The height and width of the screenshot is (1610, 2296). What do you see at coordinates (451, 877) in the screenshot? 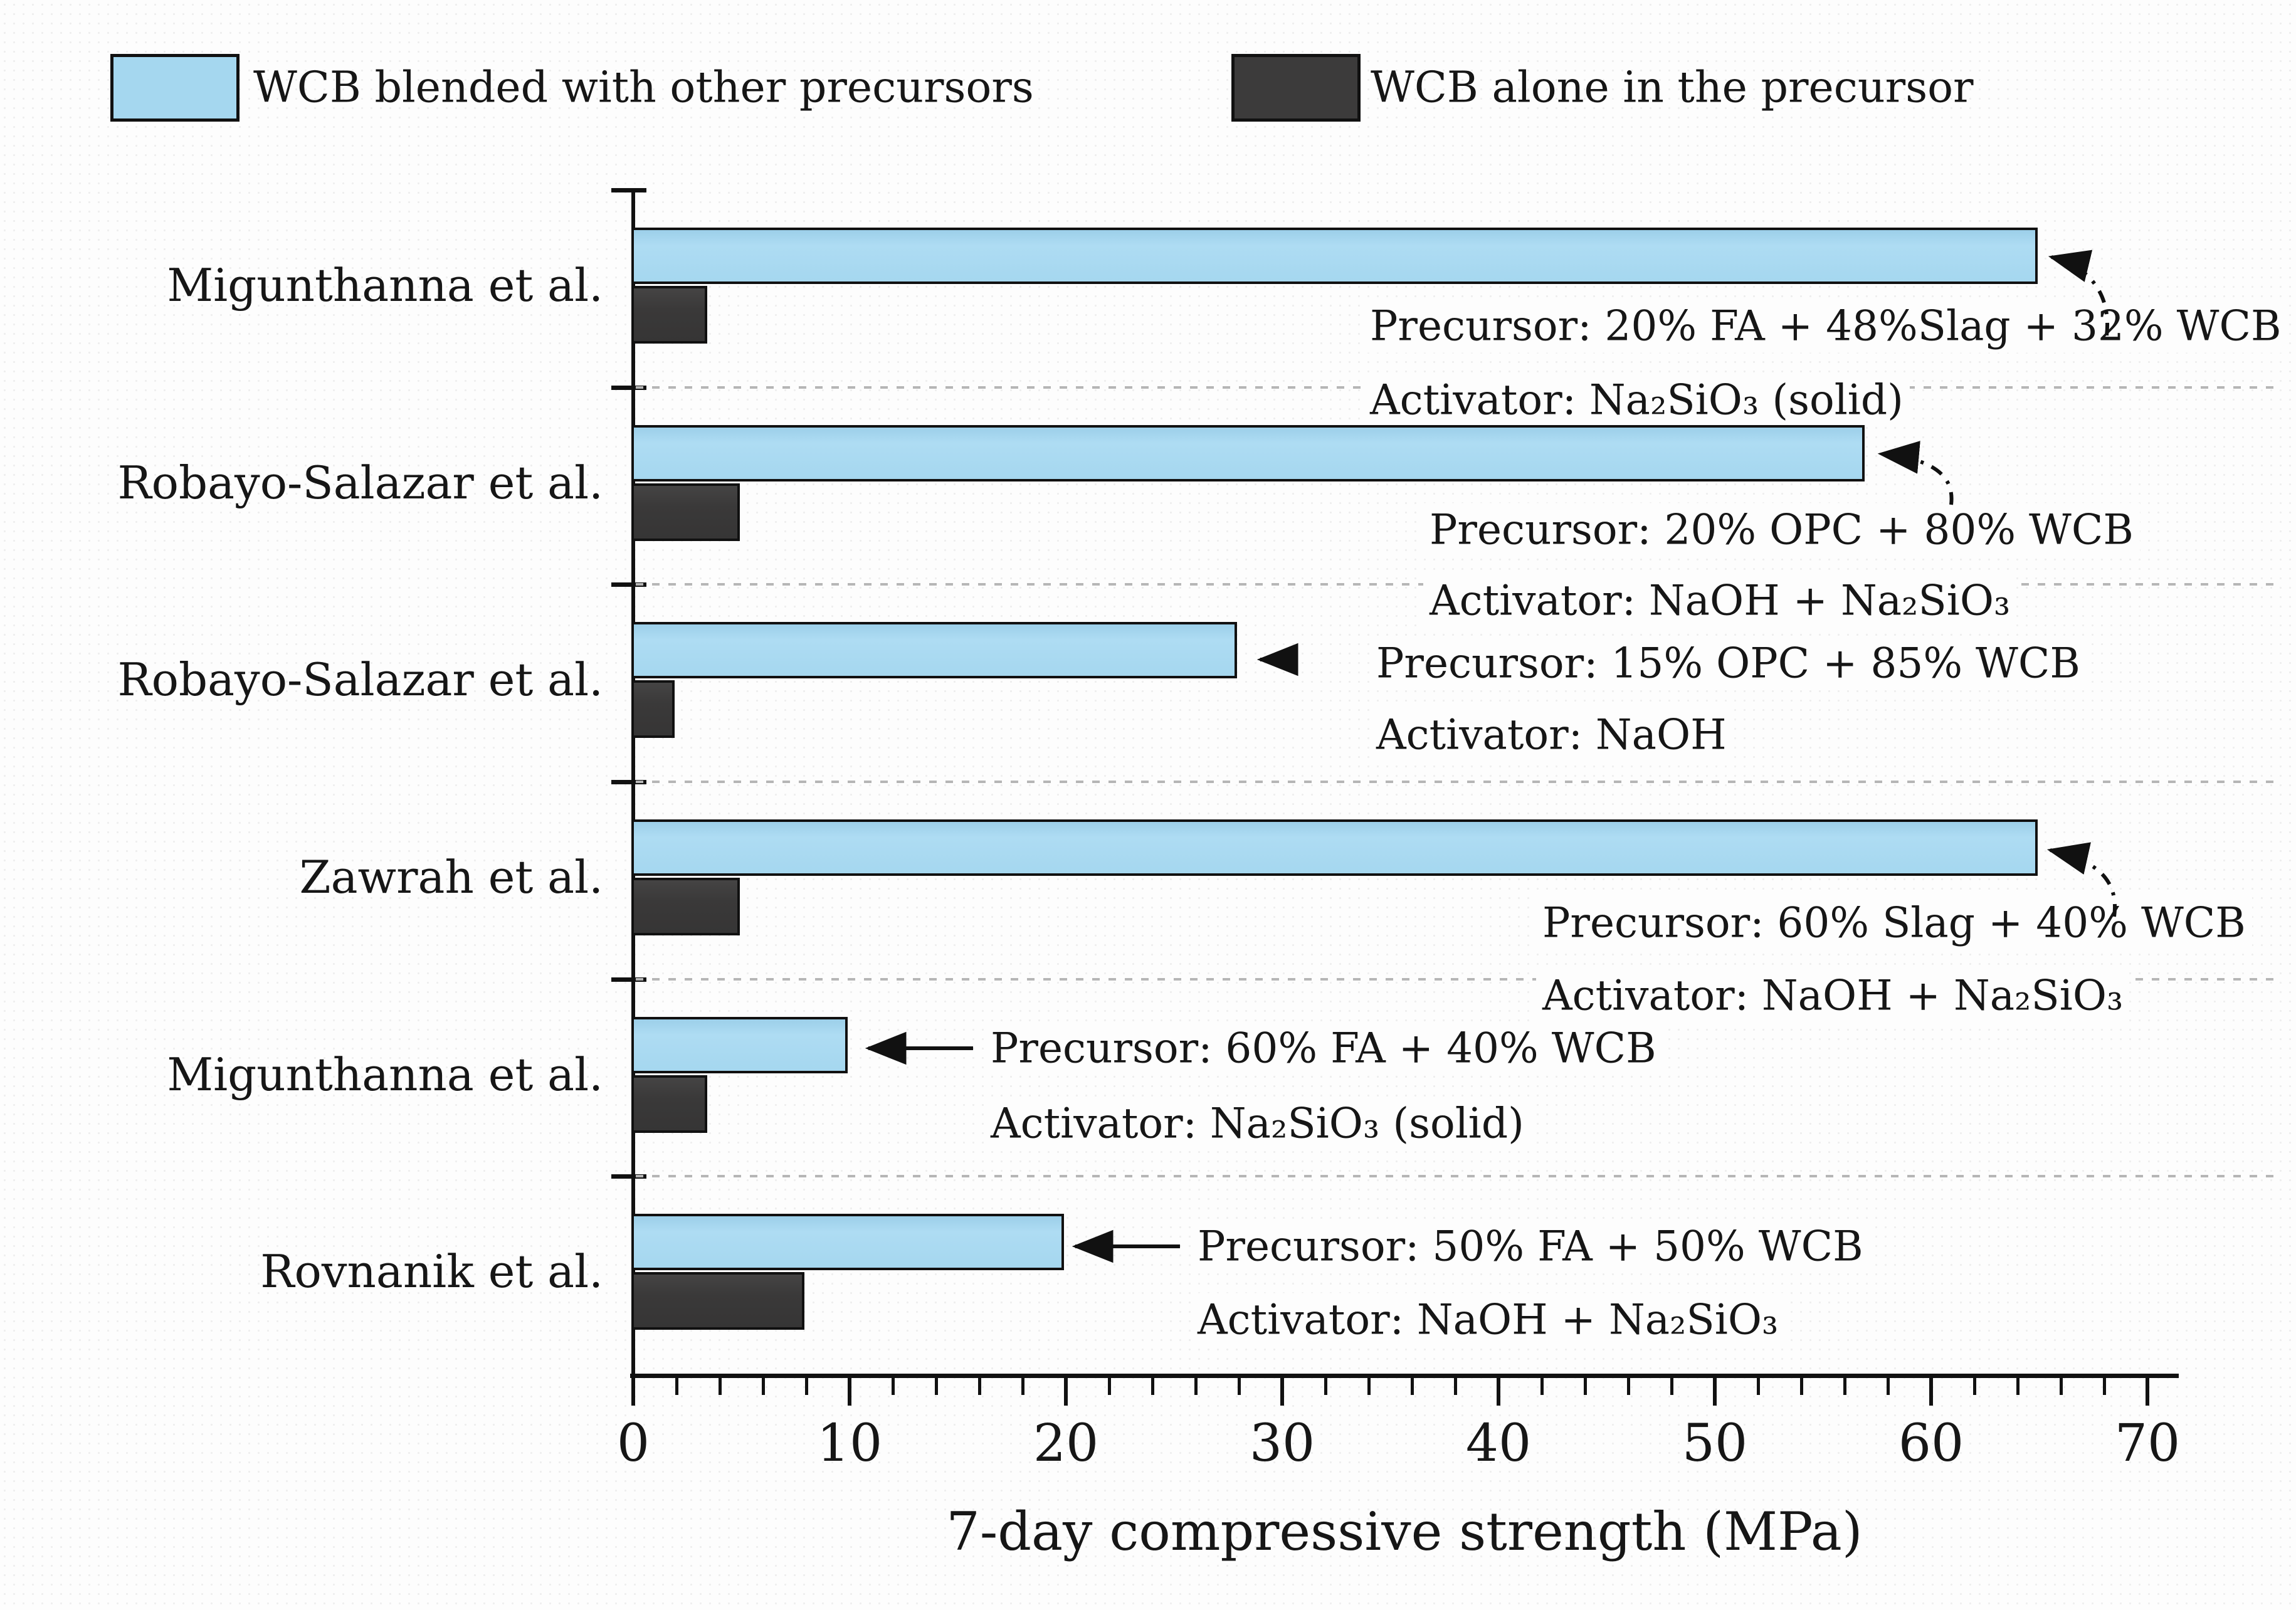
I see `category-label-4: Zawrah et al.` at bounding box center [451, 877].